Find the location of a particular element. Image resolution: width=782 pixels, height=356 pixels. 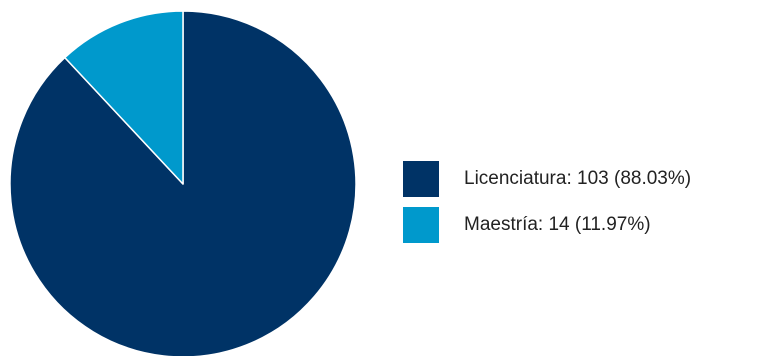

legend-item-licenciatura: Licenciatura: 103 (88.03%) is located at coordinates (547, 179).